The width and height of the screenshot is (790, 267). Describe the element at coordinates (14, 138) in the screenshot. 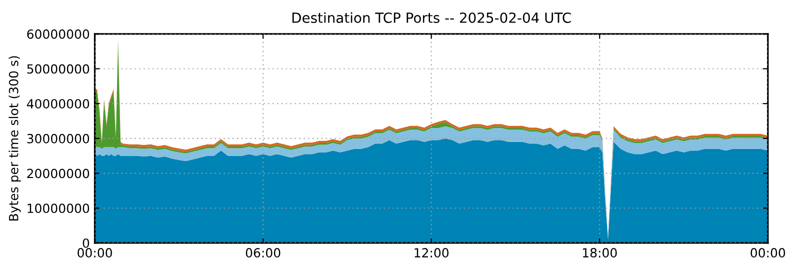

I see `y-axis-title: Bytes per time slot (300 s)` at that location.